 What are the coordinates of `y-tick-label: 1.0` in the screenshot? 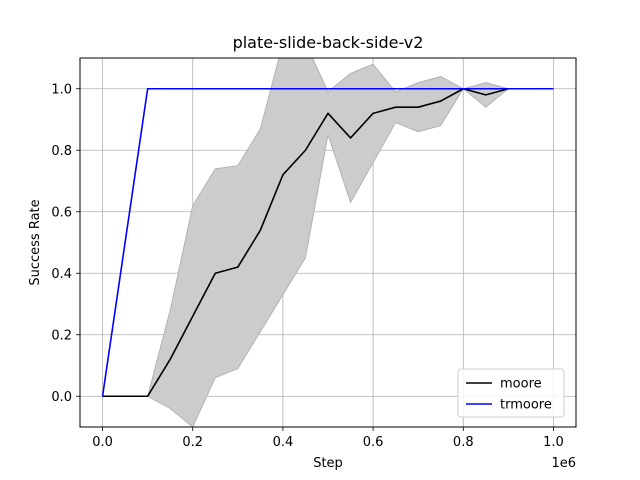 It's located at (61, 89).